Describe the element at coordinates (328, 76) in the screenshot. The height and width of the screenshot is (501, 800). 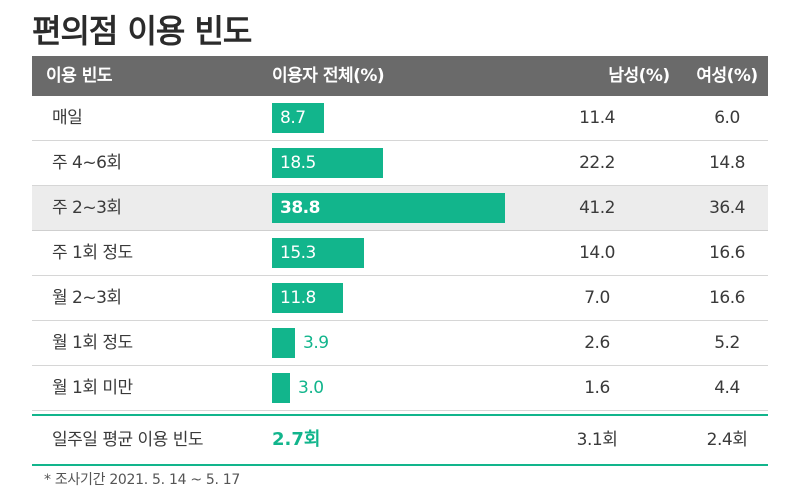
I see `header-total: 이용자 전체(%)` at that location.